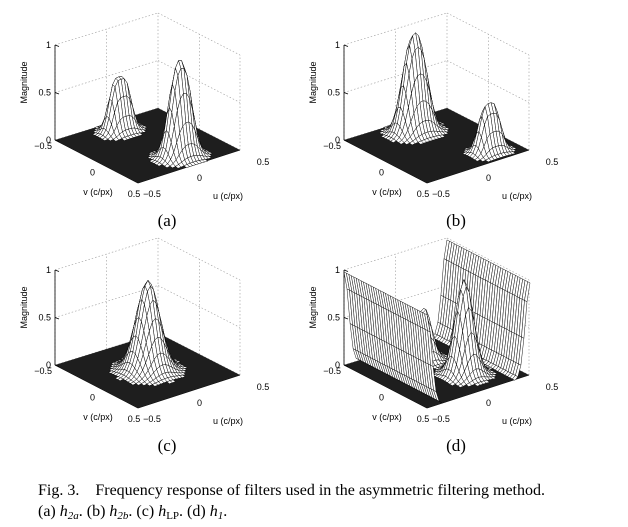  What do you see at coordinates (456, 445) in the screenshot?
I see `panel-label: (d)` at bounding box center [456, 445].